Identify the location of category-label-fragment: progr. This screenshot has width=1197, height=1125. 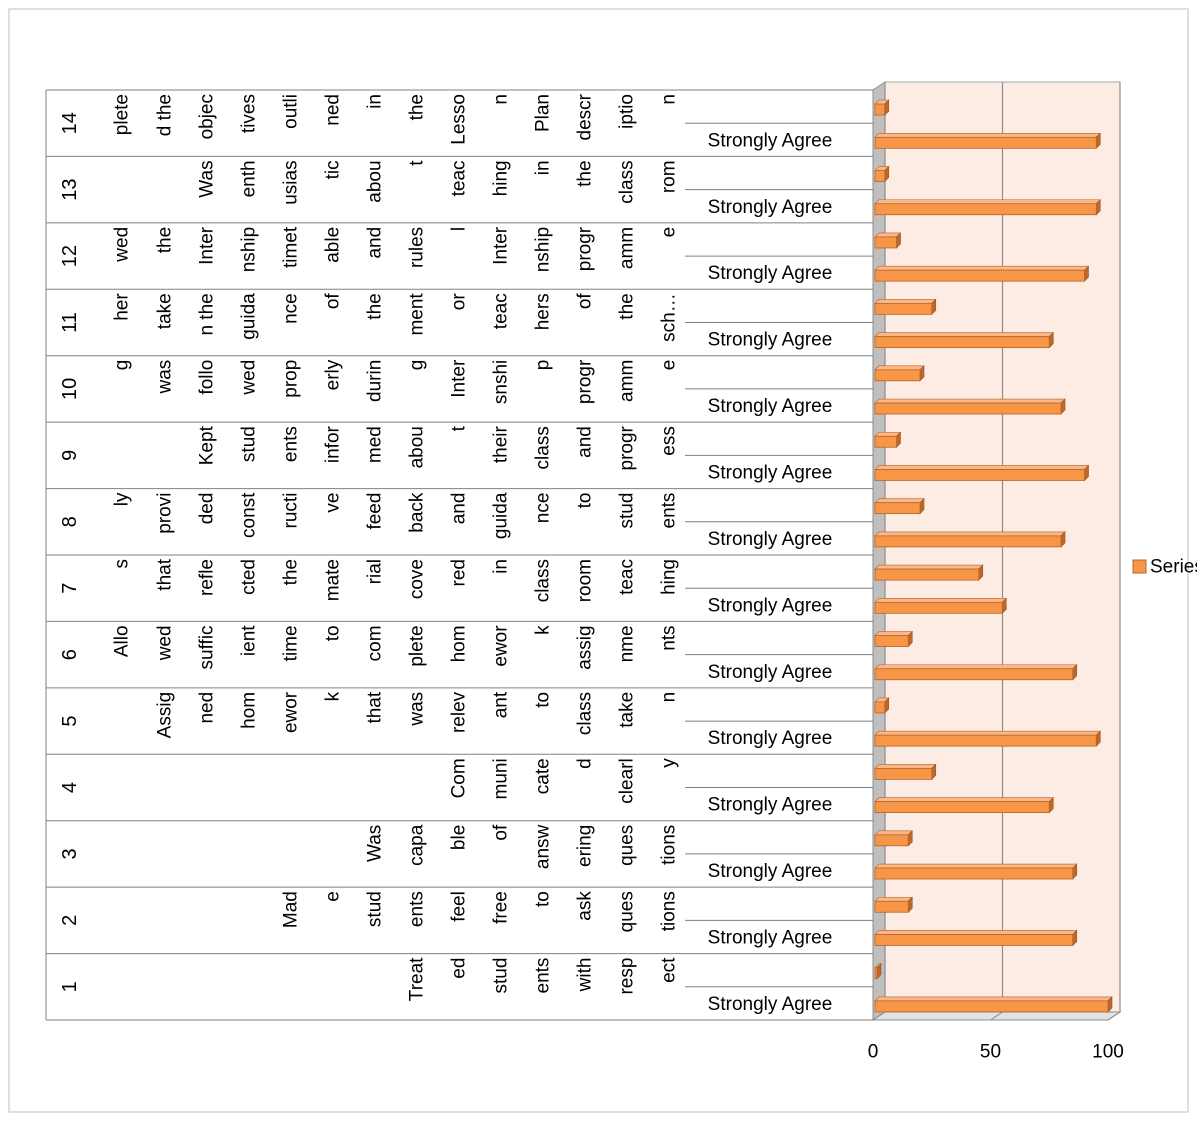
(585, 248).